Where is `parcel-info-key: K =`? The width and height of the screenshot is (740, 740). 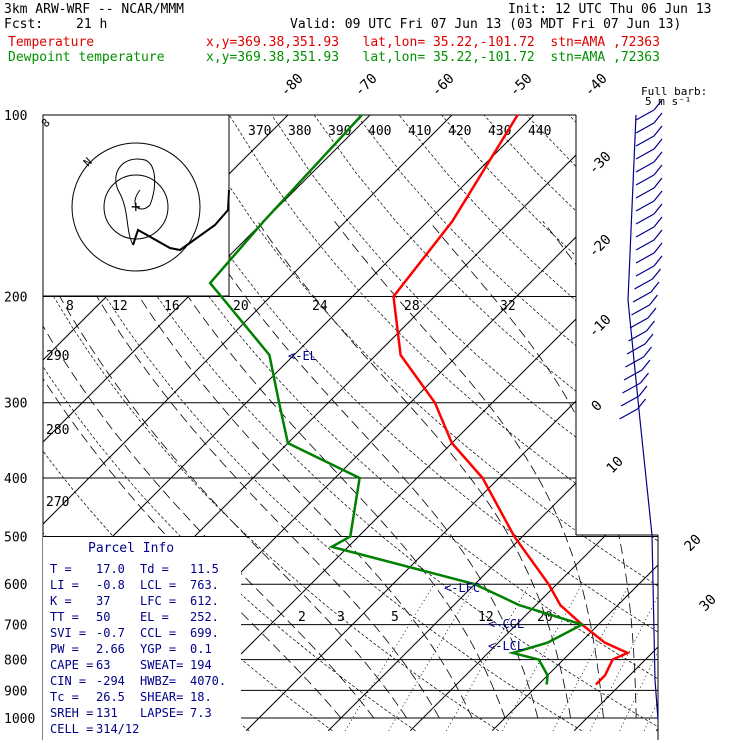
parcel-info-key: K = is located at coordinates (61, 601).